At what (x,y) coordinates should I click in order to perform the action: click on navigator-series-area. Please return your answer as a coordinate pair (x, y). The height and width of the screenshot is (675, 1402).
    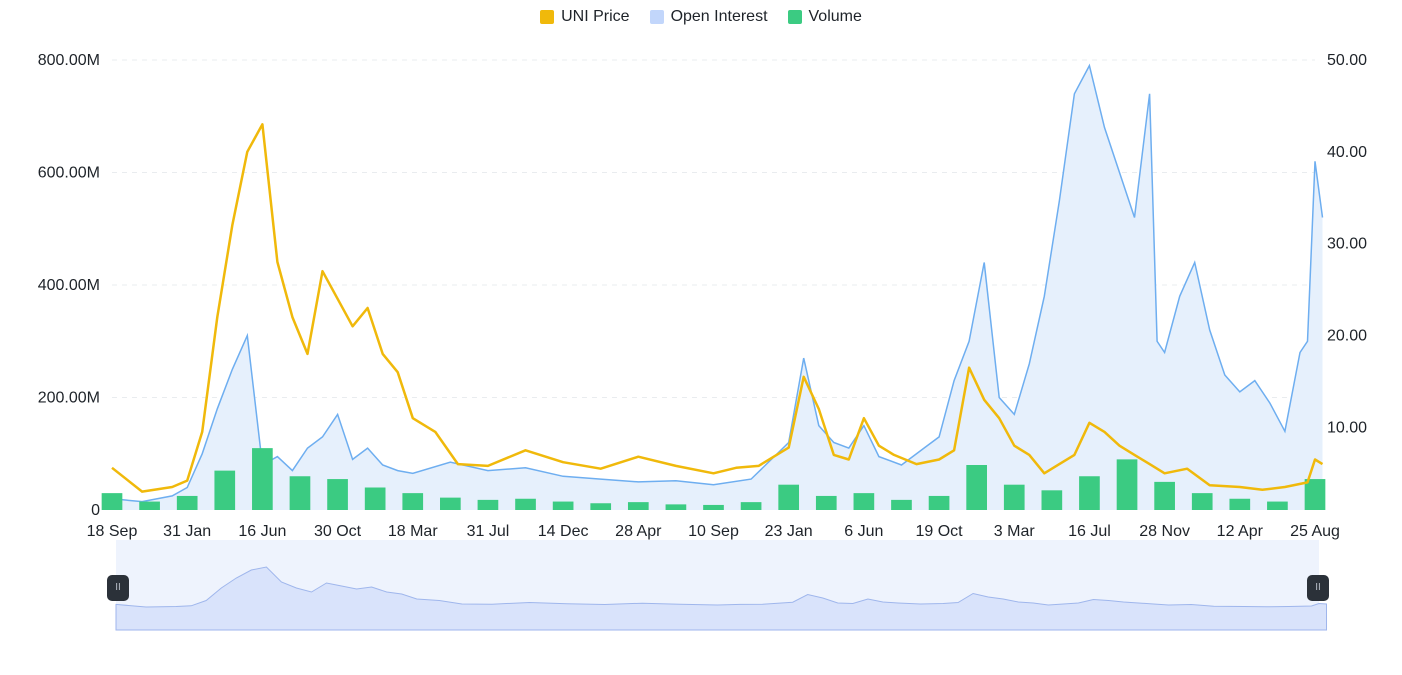
    Looking at the image, I should click on (721, 598).